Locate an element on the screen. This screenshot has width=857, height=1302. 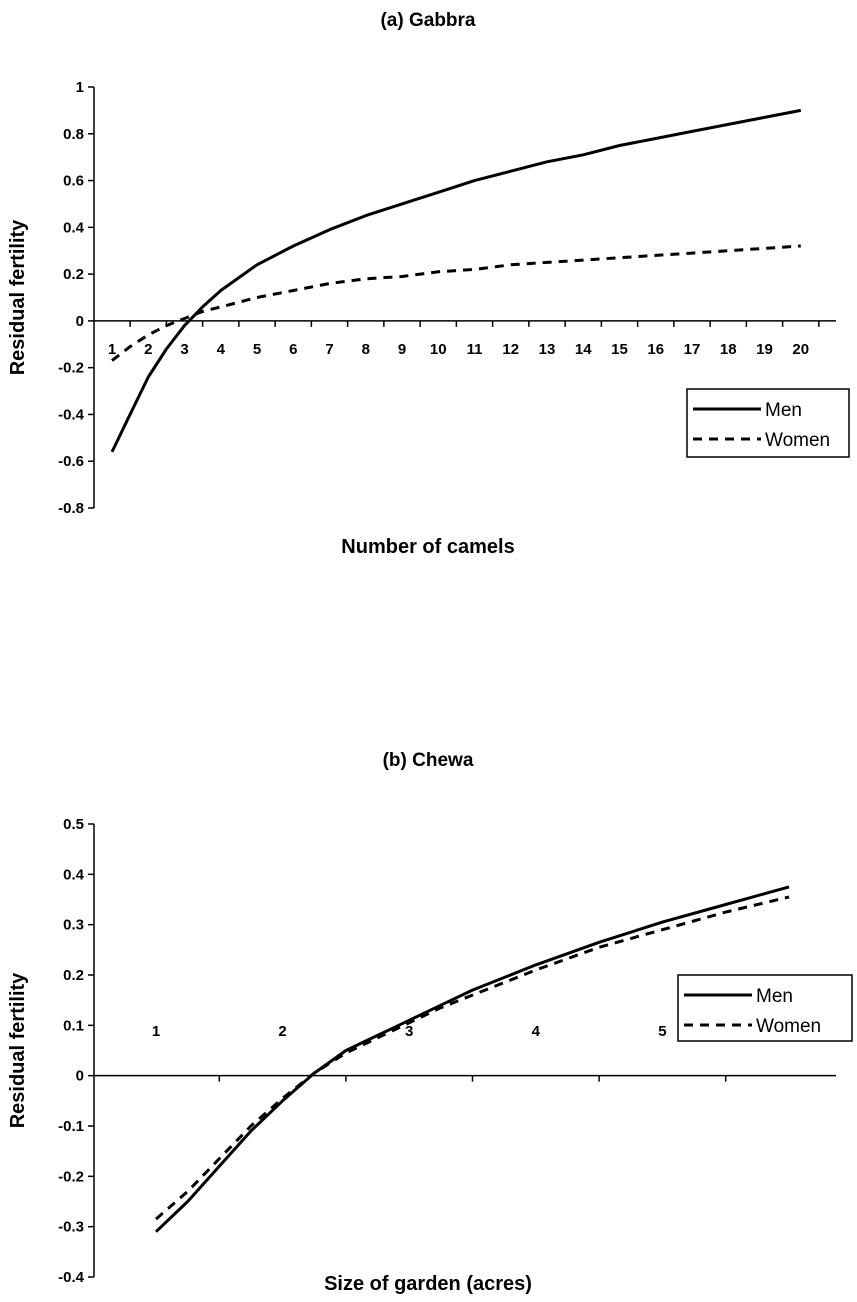
gabbra-x-tick-label: 7 is located at coordinates (329, 349).